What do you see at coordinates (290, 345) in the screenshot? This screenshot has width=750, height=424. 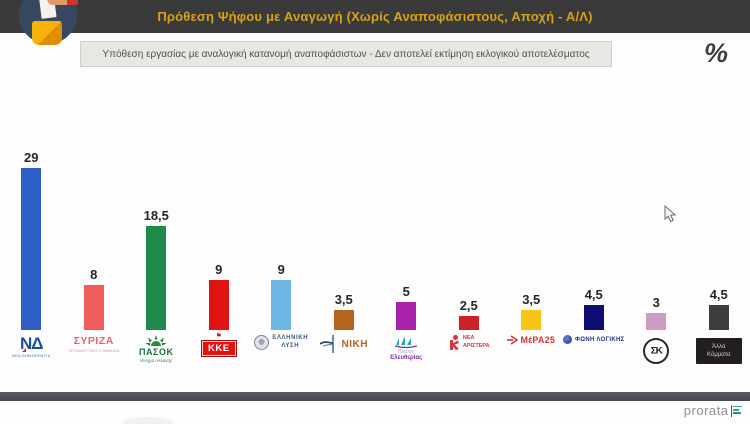 I see `elliniki-lysi-logo-line2: ΛΥΣΗ` at bounding box center [290, 345].